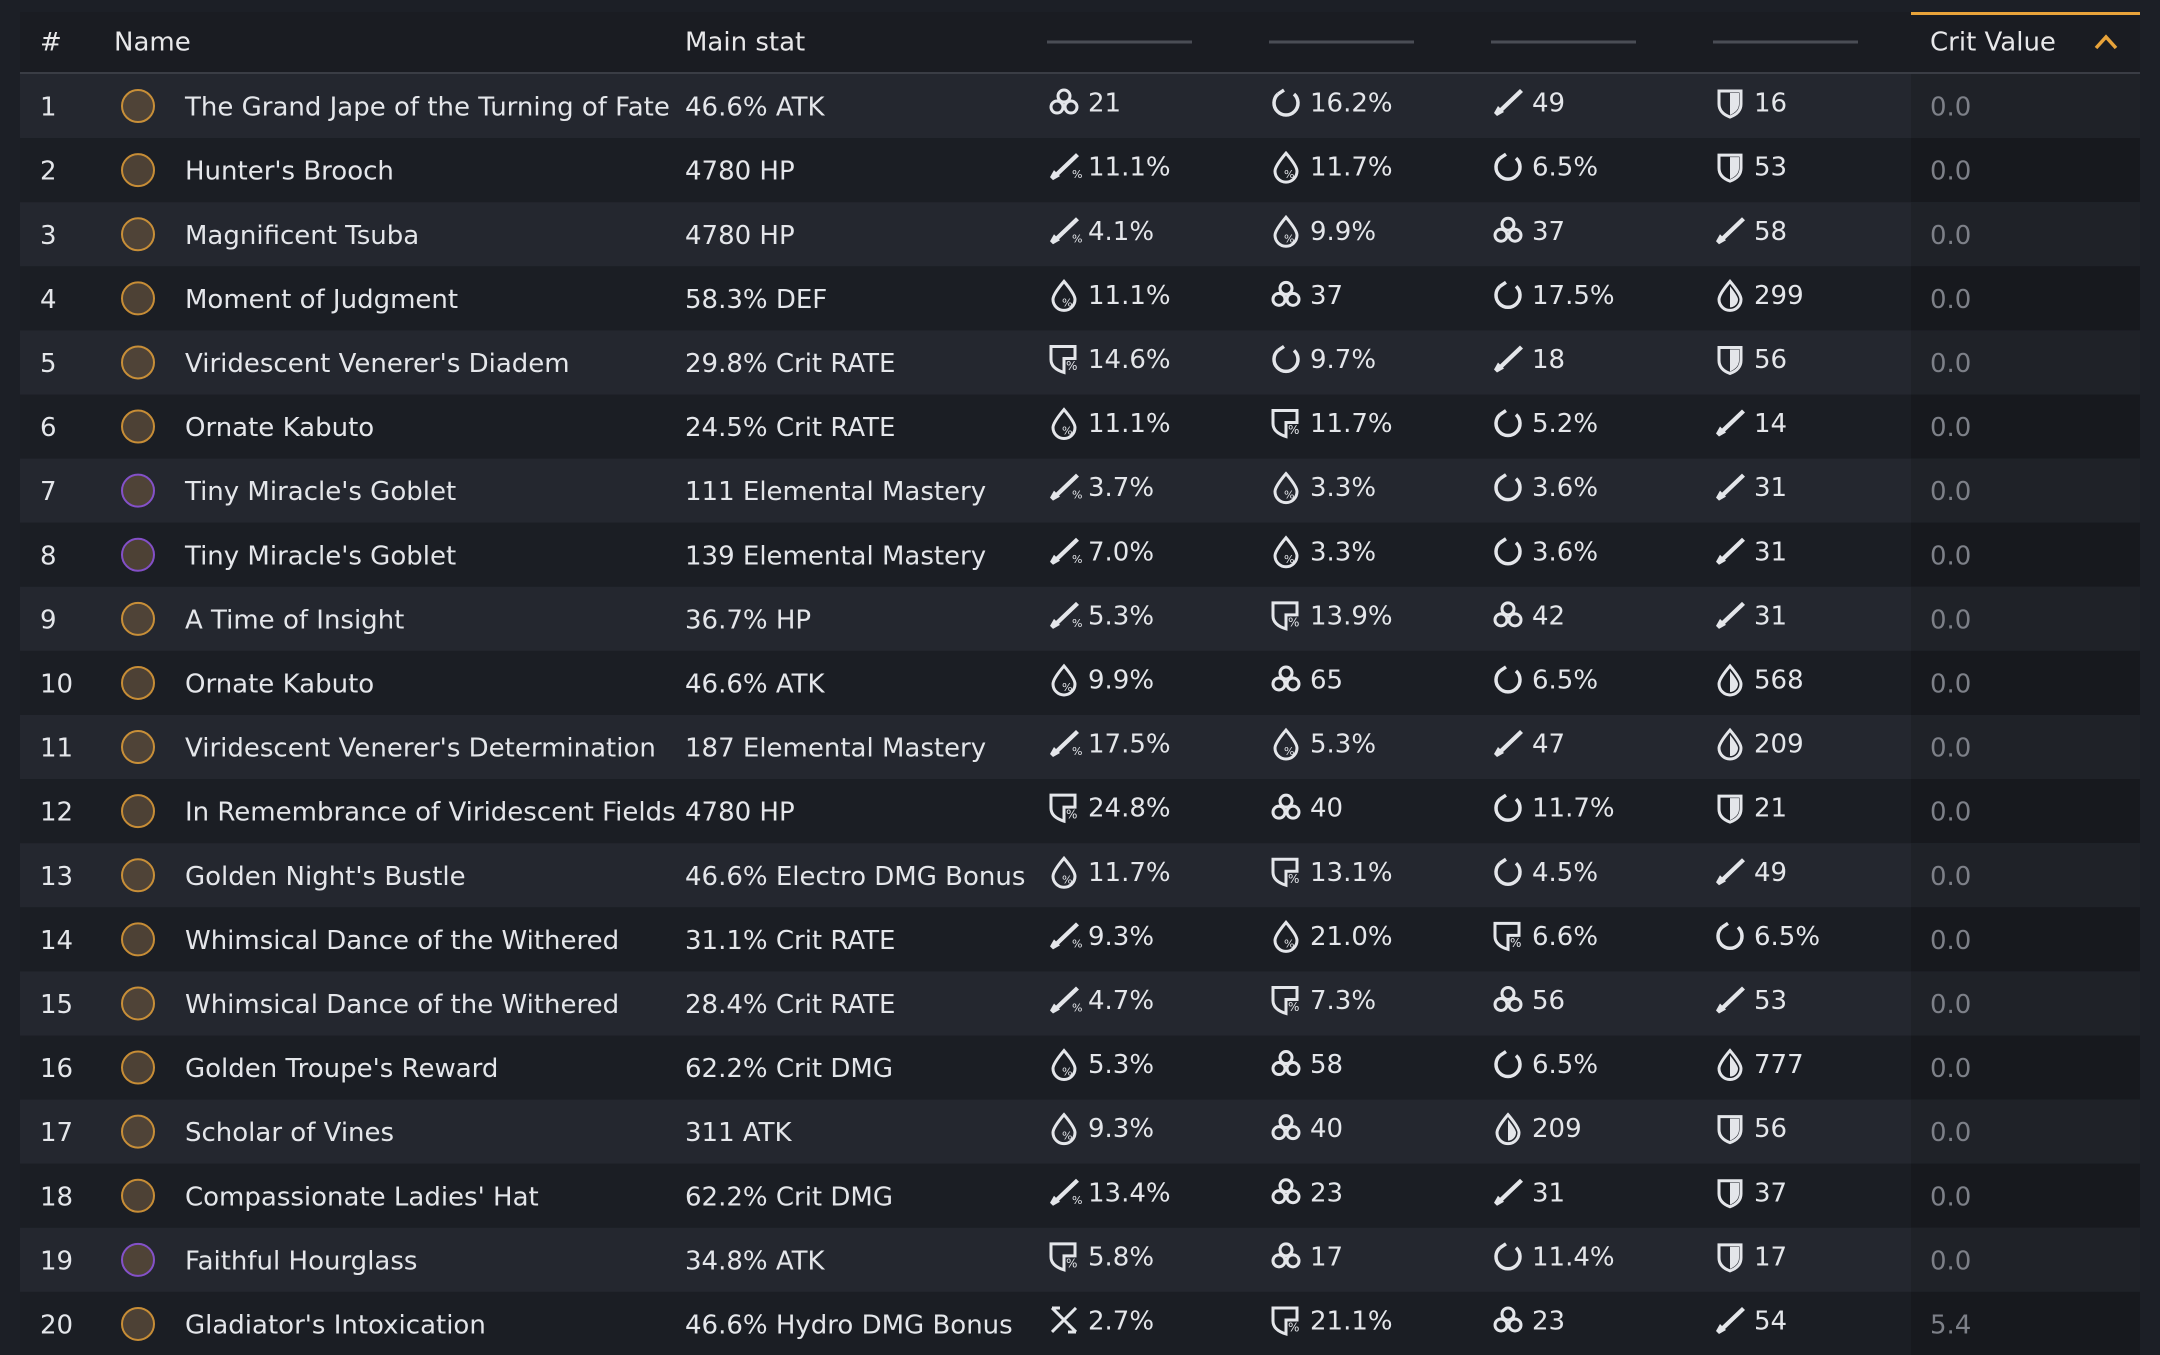 The height and width of the screenshot is (1355, 2160). I want to click on sort-indicator, so click(2025, 13).